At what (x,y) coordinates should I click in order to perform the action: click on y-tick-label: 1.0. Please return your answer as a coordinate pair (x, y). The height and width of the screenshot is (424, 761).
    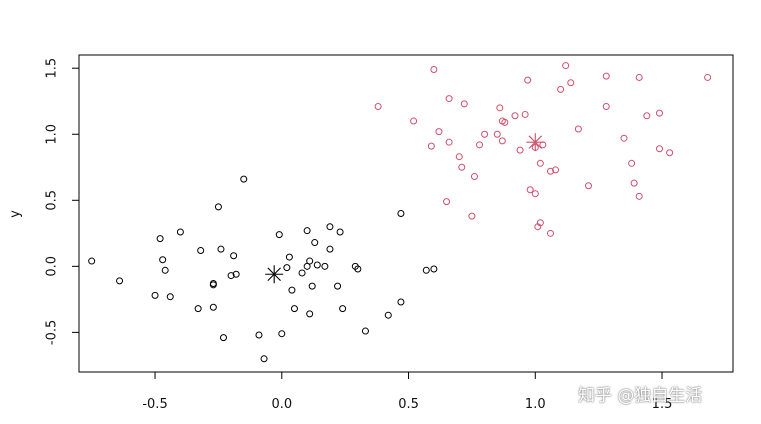
    Looking at the image, I should click on (52, 134).